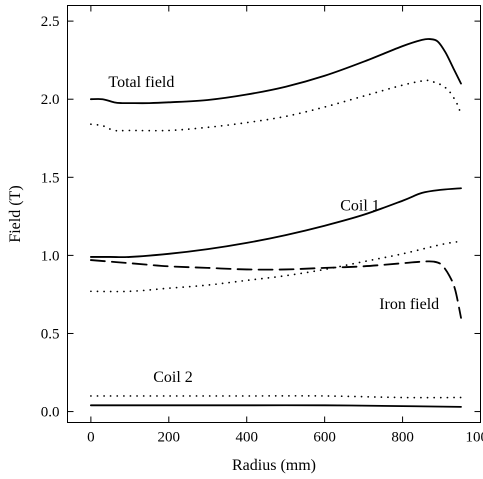 Image resolution: width=483 pixels, height=479 pixels. Describe the element at coordinates (474, 438) in the screenshot. I see `x-tick-label: 1000` at that location.